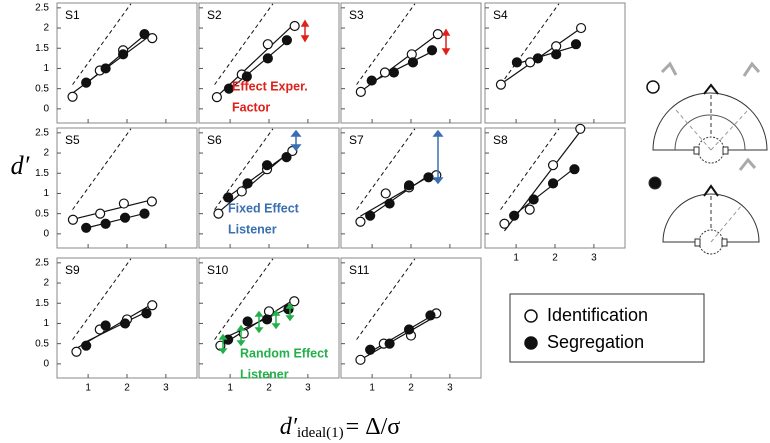  What do you see at coordinates (373, 427) in the screenshot?
I see `x-label-rest: = Δ/σ` at bounding box center [373, 427].